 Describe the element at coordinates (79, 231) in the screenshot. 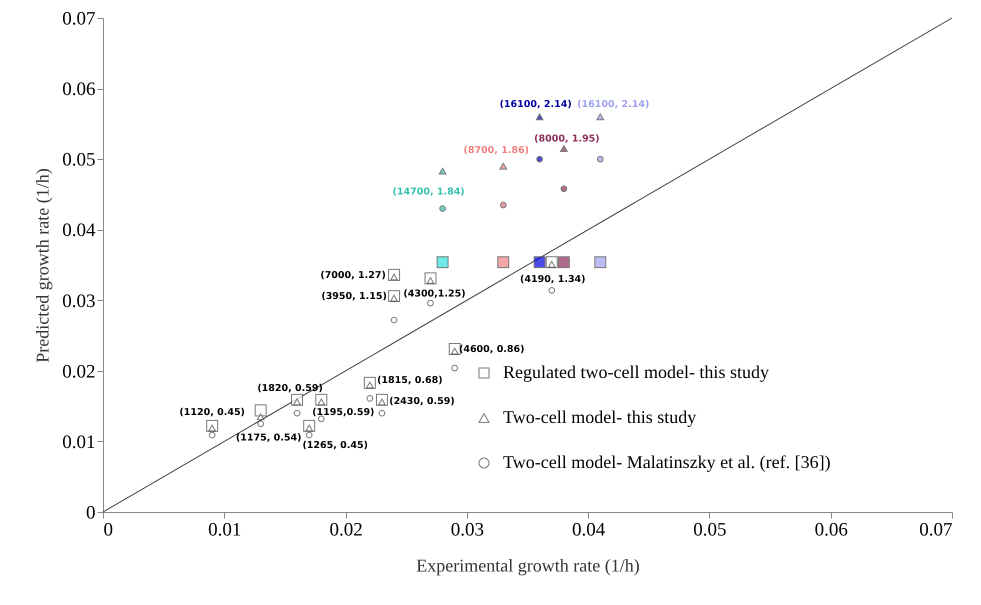

I see `y-tick-label: 0.04` at that location.